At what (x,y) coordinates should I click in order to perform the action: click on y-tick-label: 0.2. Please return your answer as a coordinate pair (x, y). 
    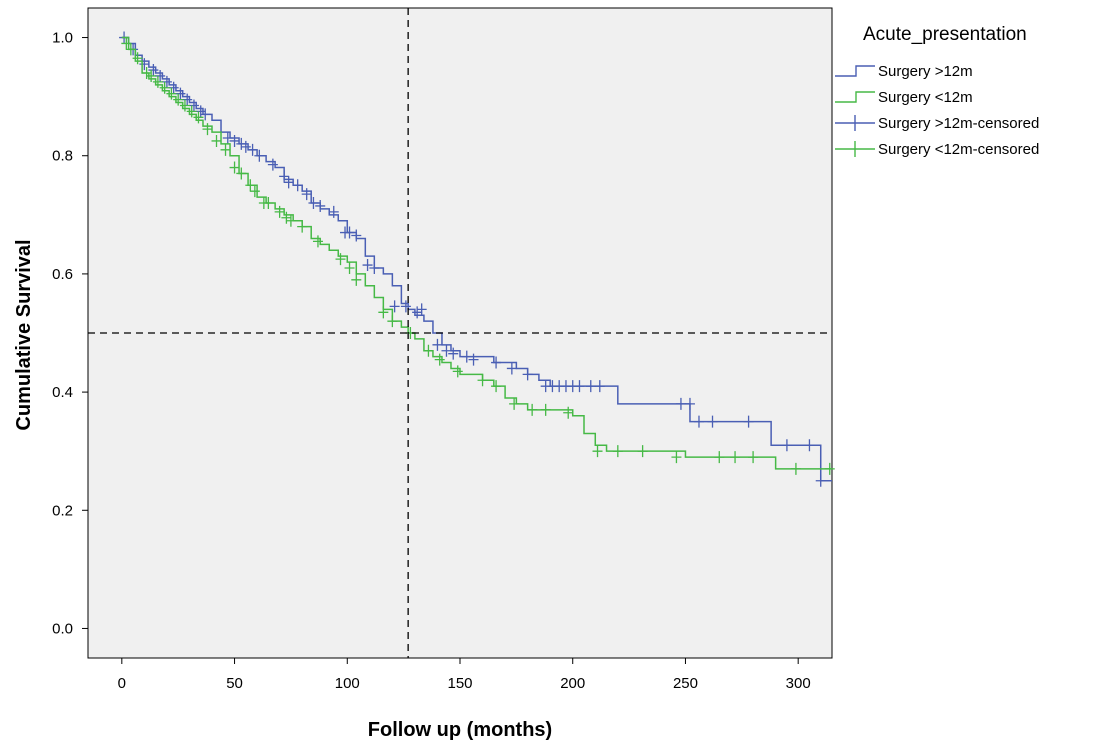
    Looking at the image, I should click on (62, 510).